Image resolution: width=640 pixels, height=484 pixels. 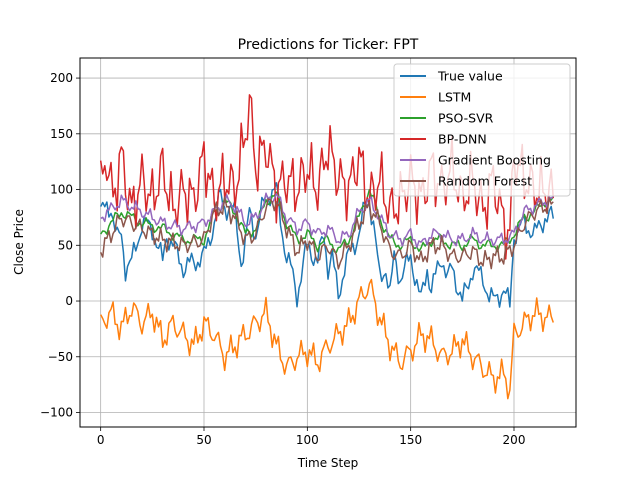 I want to click on y-axis: −100 −50 0 50 100 150 200, so click(x=60, y=245).